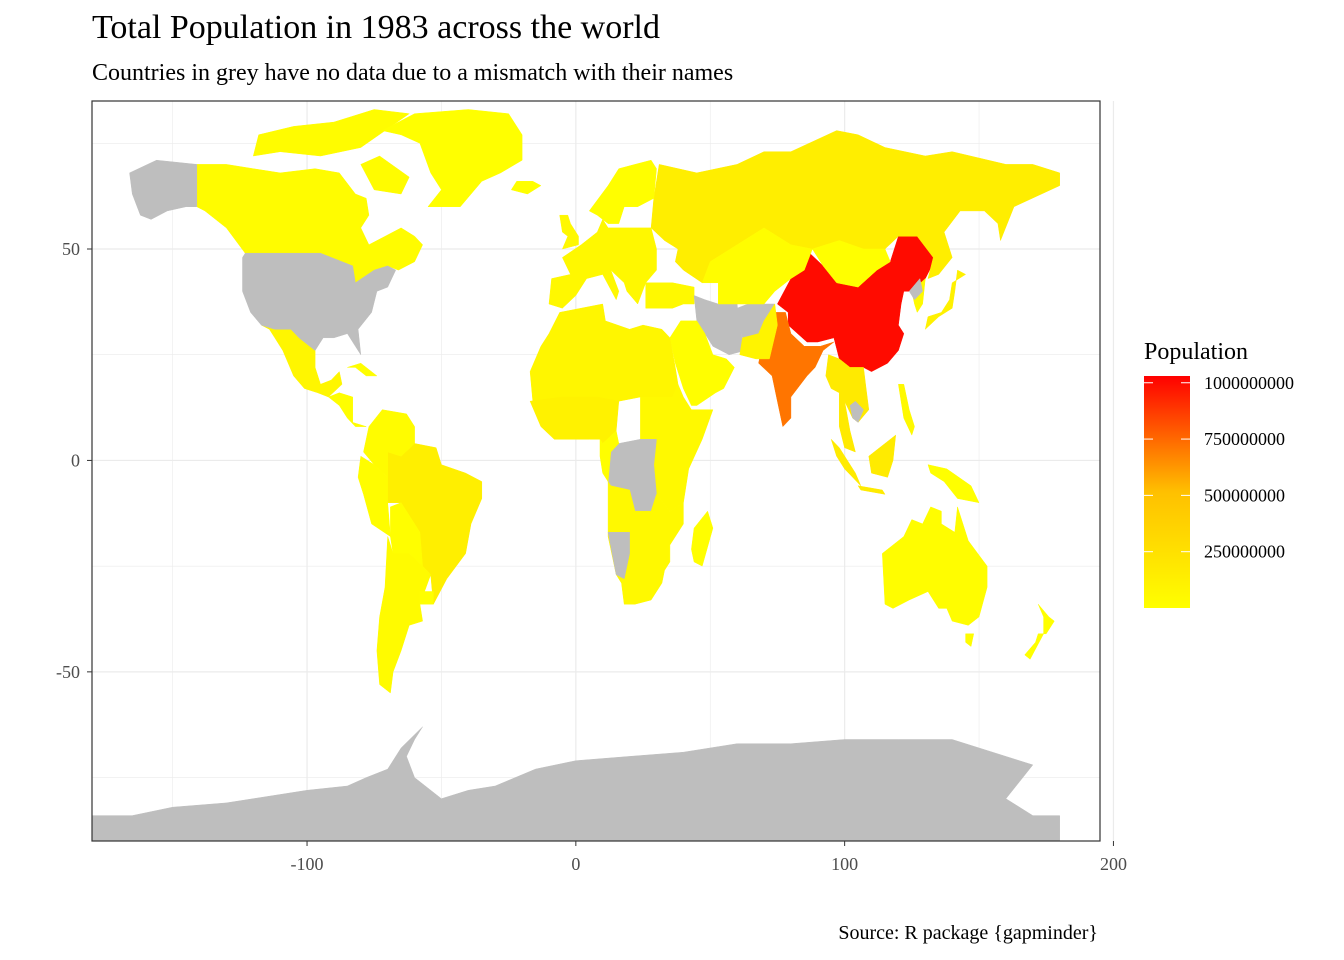 The height and width of the screenshot is (960, 1344). What do you see at coordinates (945, 300) in the screenshot?
I see `region-korea-japan` at bounding box center [945, 300].